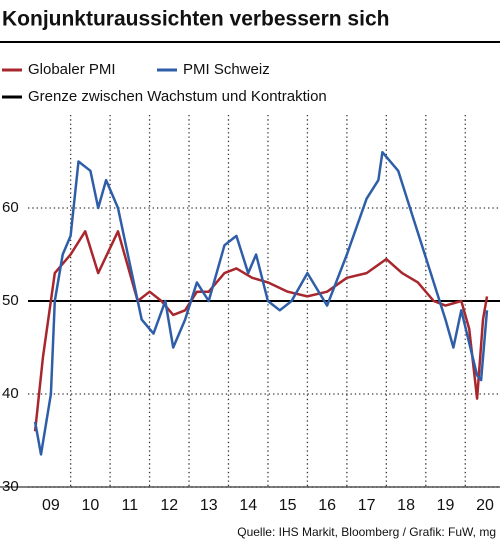  I want to click on y-tick-label: 30, so click(10, 486).